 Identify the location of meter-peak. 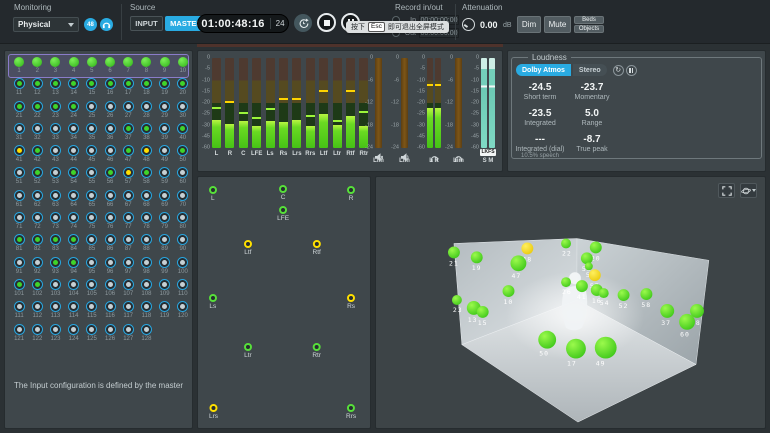
(216, 107).